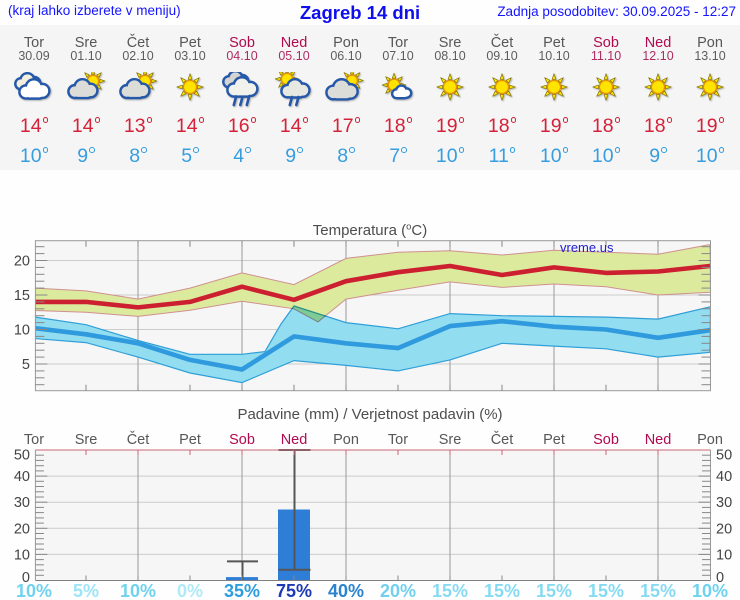 The image size is (740, 600). Describe the element at coordinates (26, 365) in the screenshot. I see `svg-text: 5` at that location.